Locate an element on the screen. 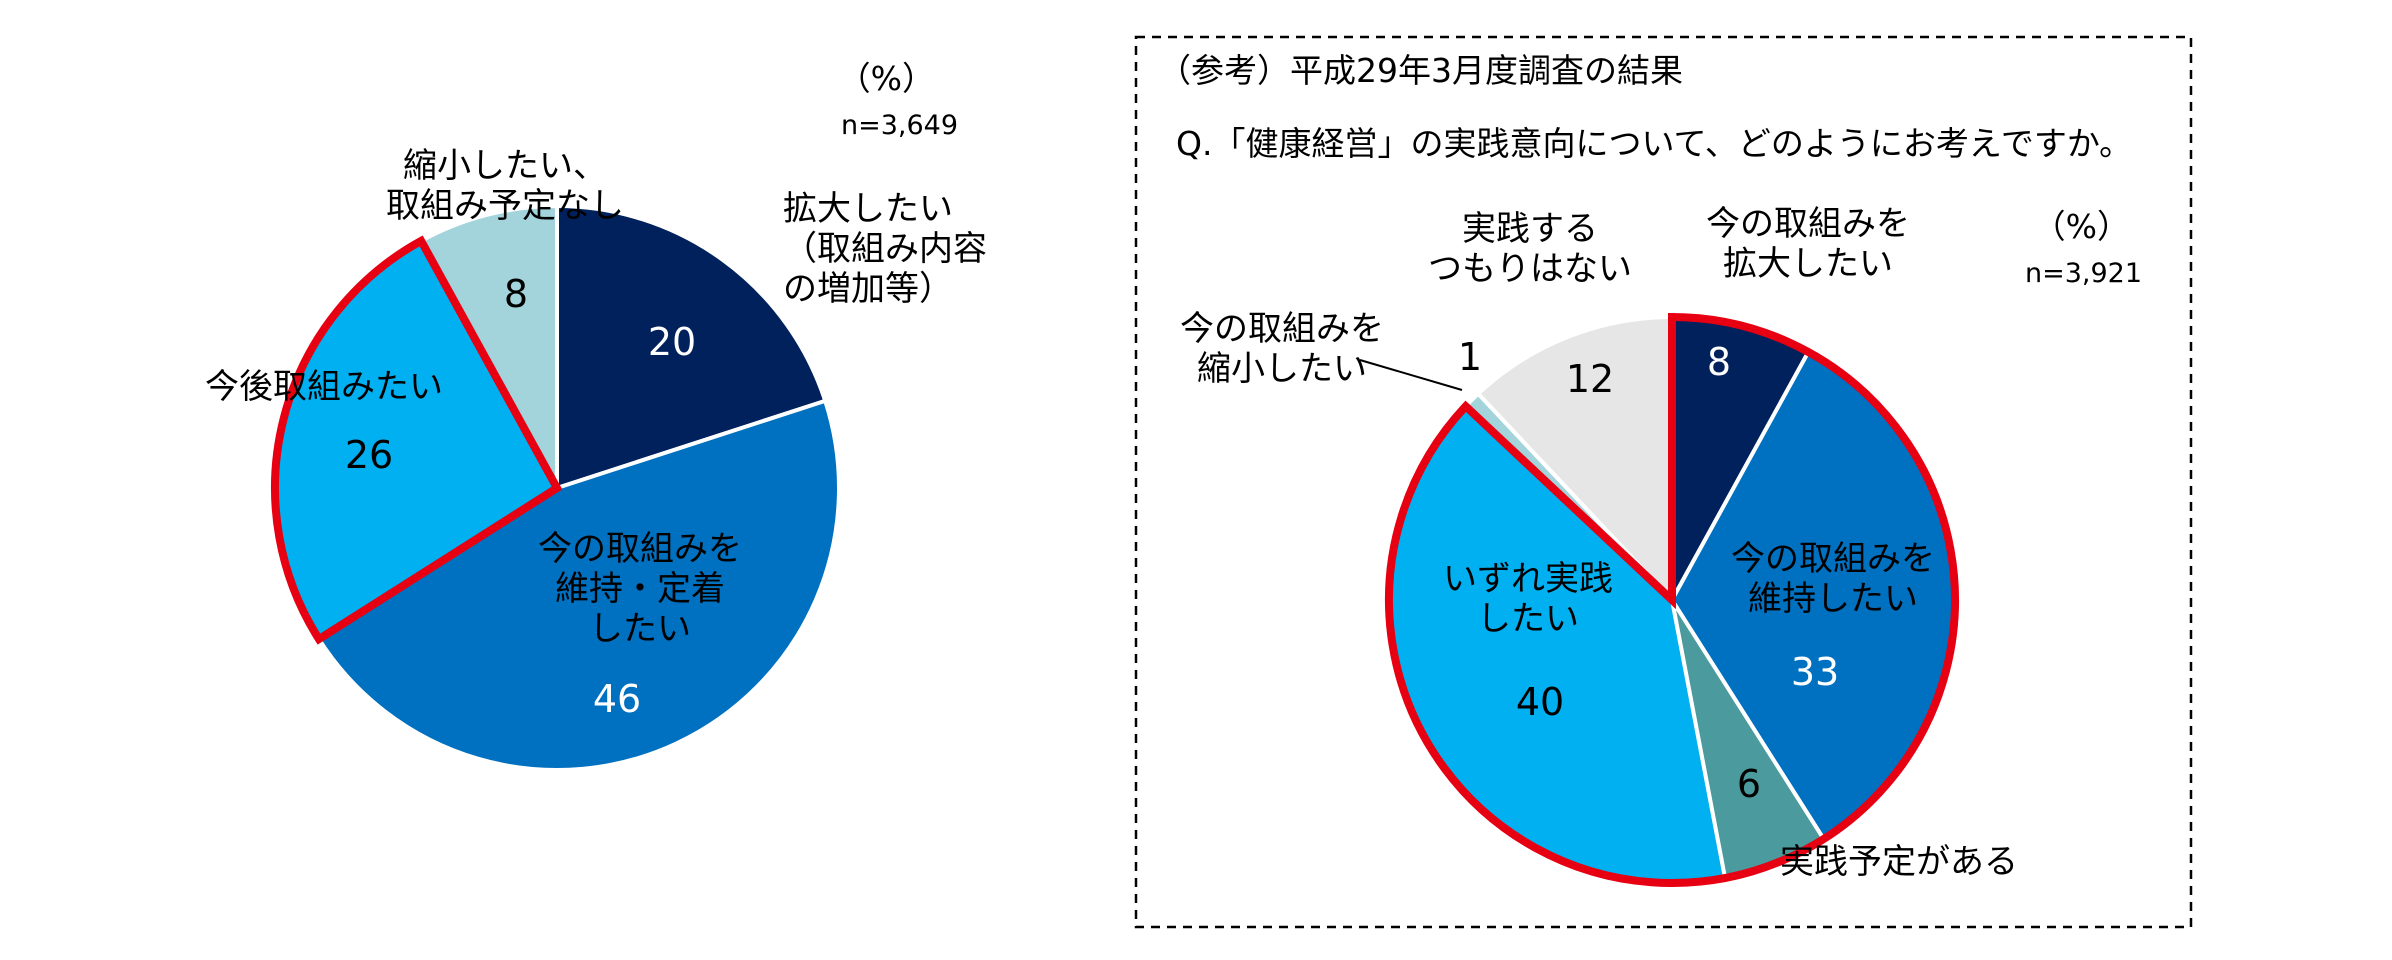  slice-value-label: 12 is located at coordinates (1590, 379).